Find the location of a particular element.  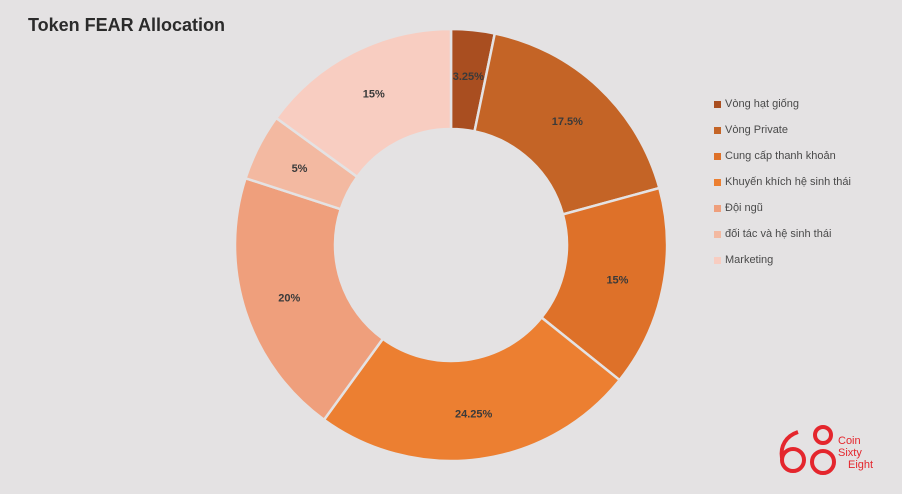

slice-label-6: 15% is located at coordinates (374, 95).